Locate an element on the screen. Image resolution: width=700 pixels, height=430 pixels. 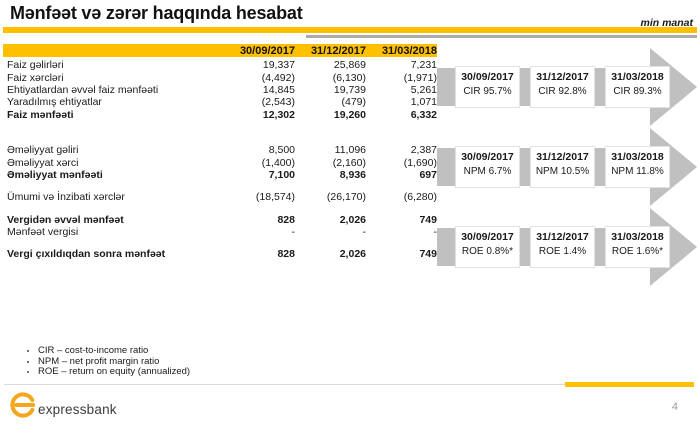
row-value: 19,337 is located at coordinates (278, 65).